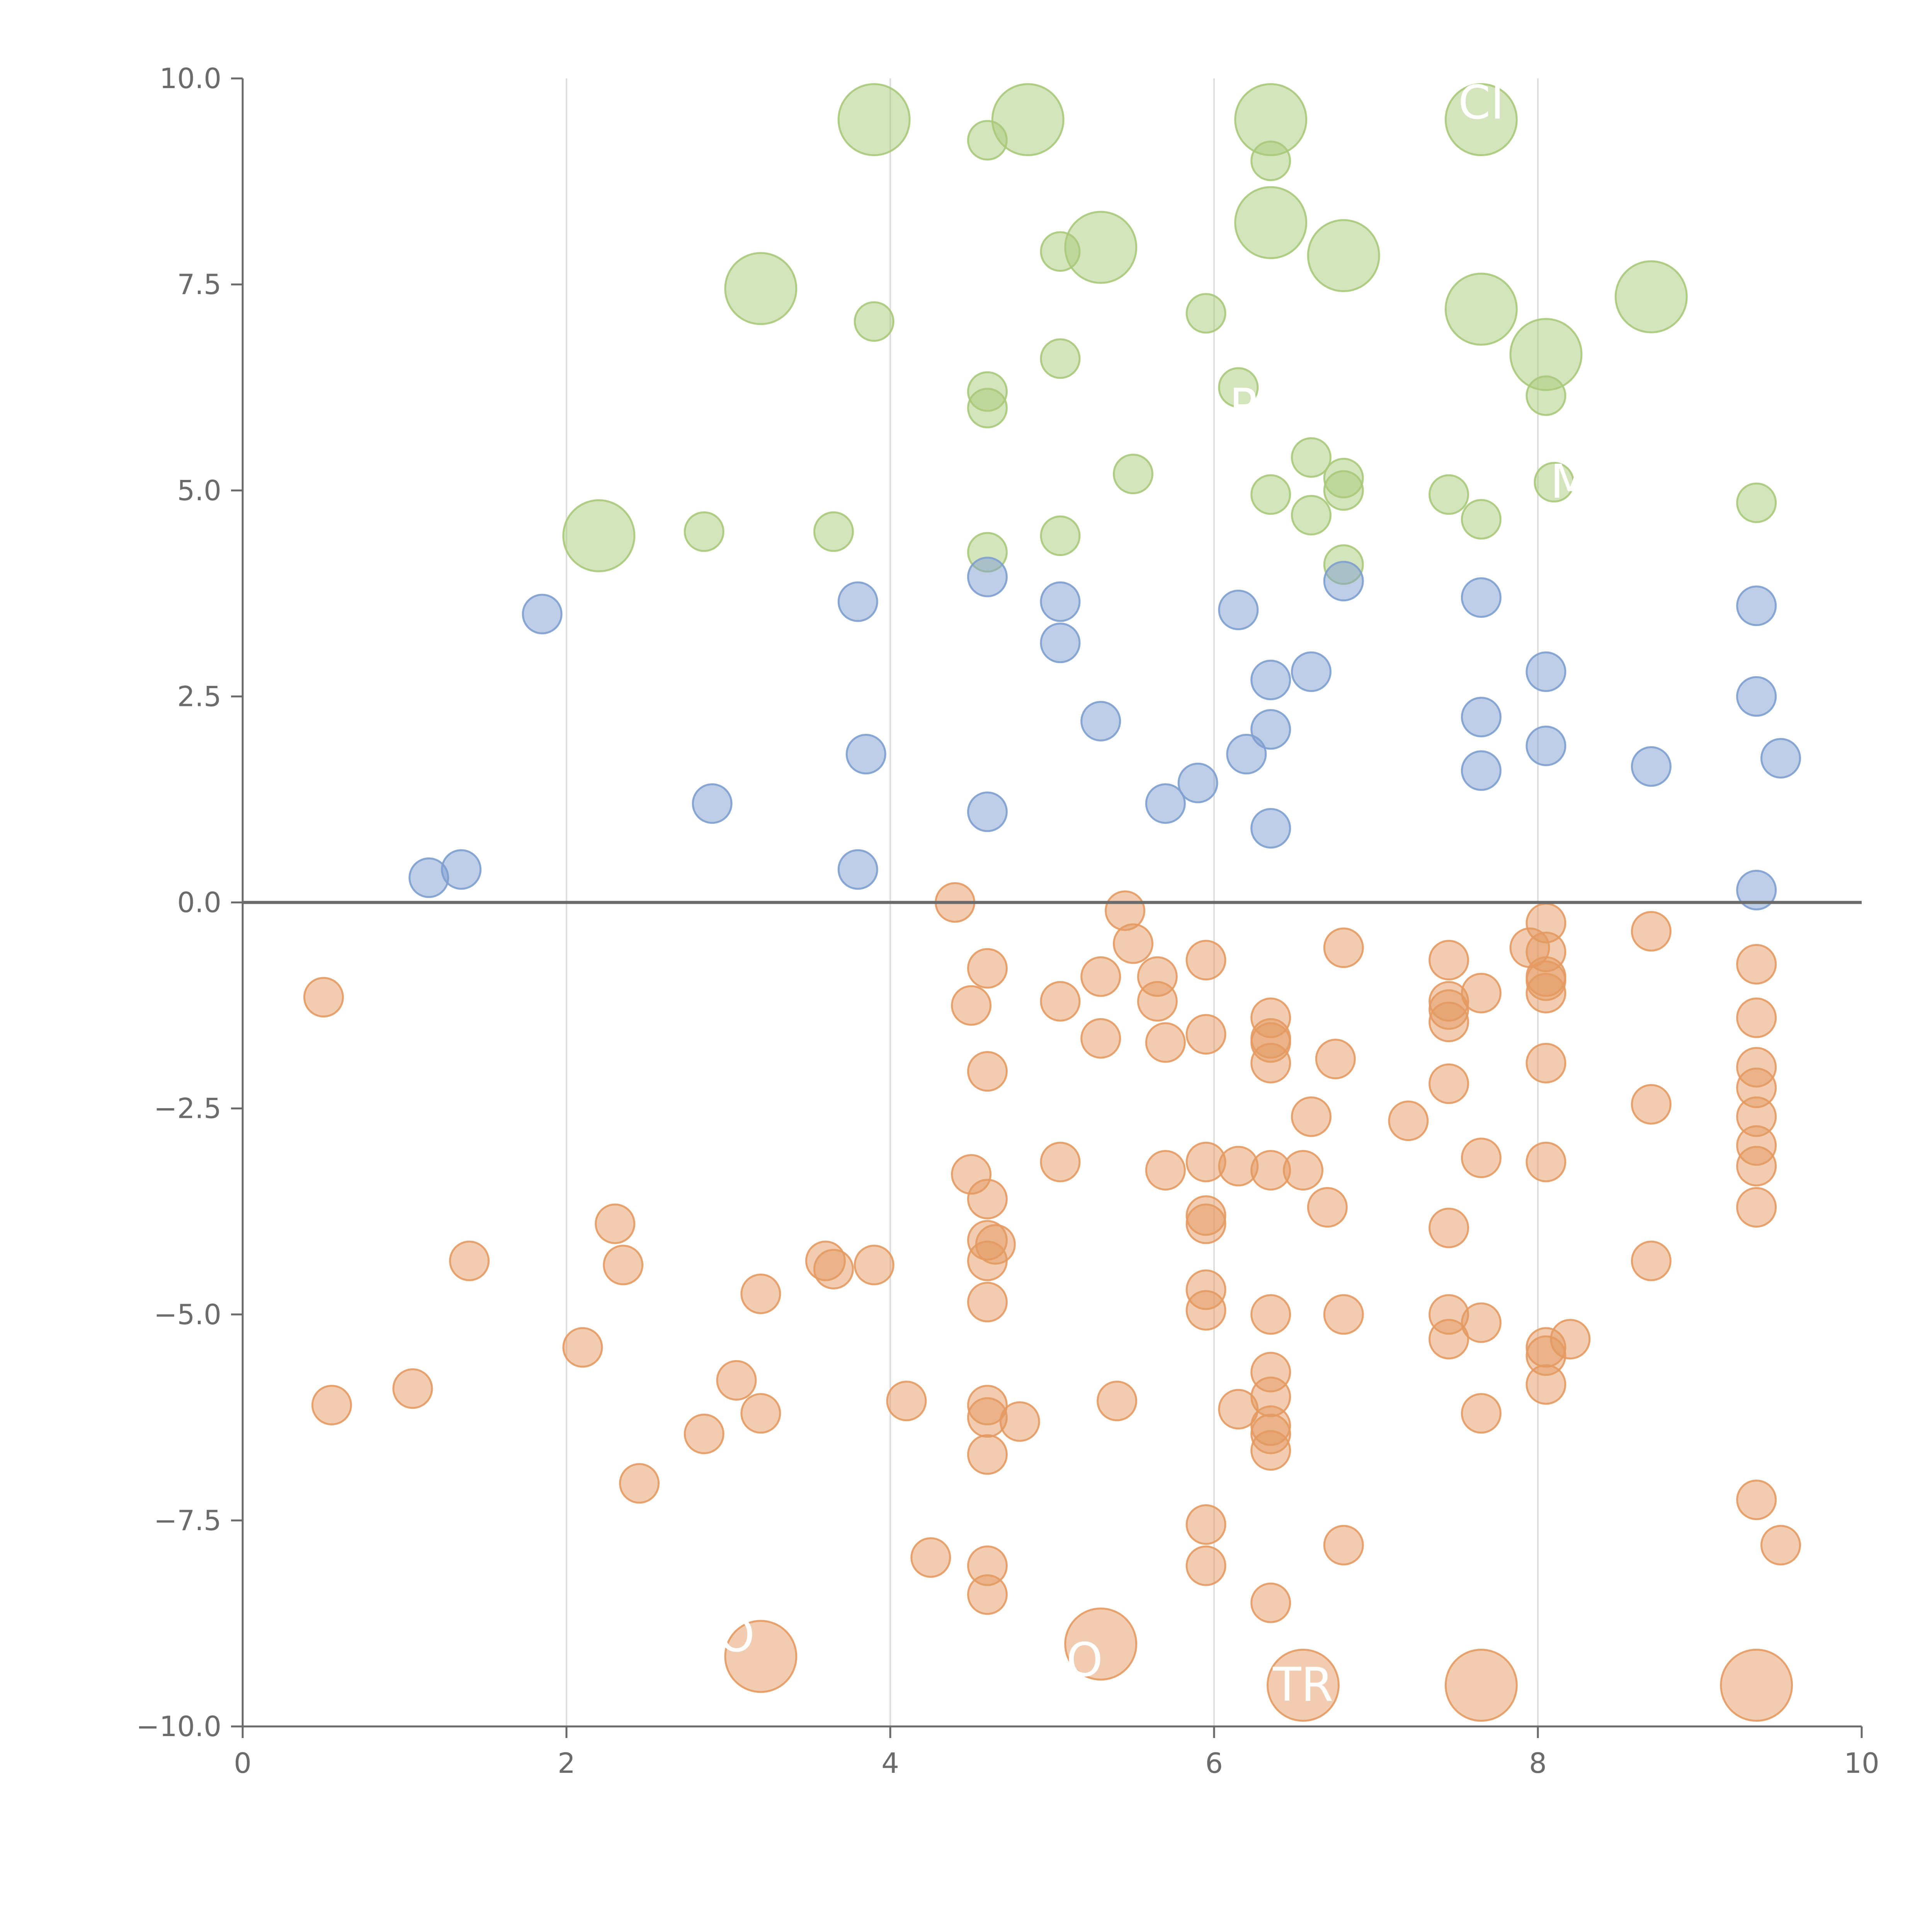 The width and height of the screenshot is (1932, 1932). I want to click on point-label: CI, so click(1481, 103).